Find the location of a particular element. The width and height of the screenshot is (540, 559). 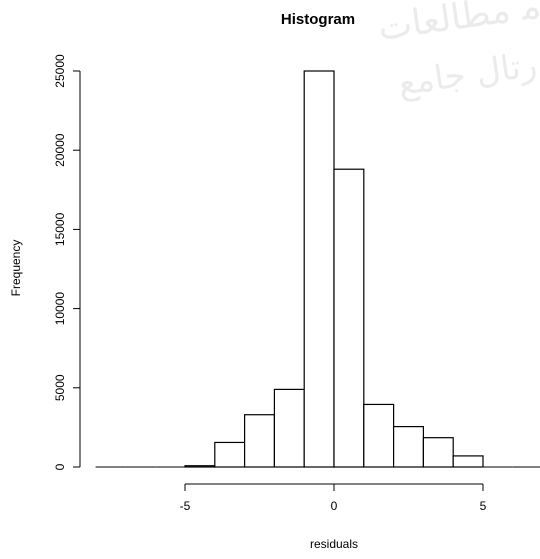

background-watermark: ﻮﻣ ﻣﻄﺎﻟﻌﺎﺕ ﺭﺗﺎﻝ ﺟﺎﻣﻊ is located at coordinates (458, 52).